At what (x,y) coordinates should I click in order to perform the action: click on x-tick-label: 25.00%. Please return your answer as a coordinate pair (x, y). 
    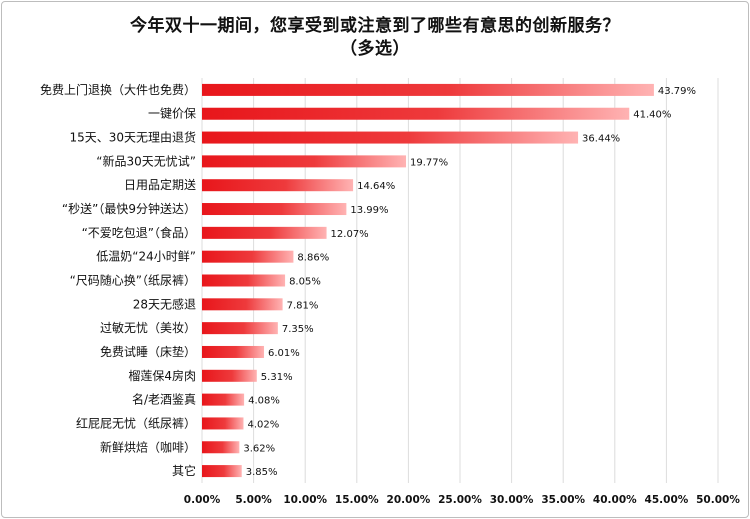
    Looking at the image, I should click on (460, 500).